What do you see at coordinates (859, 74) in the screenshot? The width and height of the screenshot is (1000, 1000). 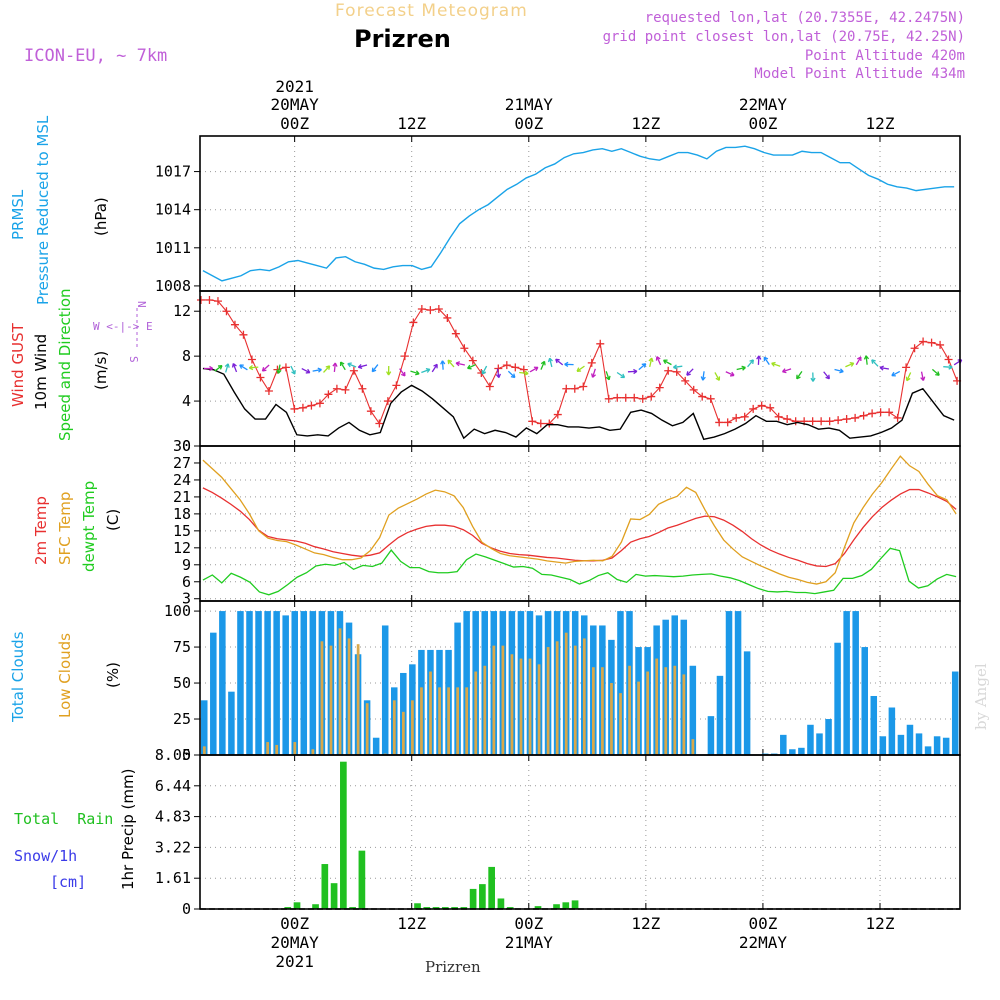 I see `model-altitude: Model Point Altitude 434m` at bounding box center [859, 74].